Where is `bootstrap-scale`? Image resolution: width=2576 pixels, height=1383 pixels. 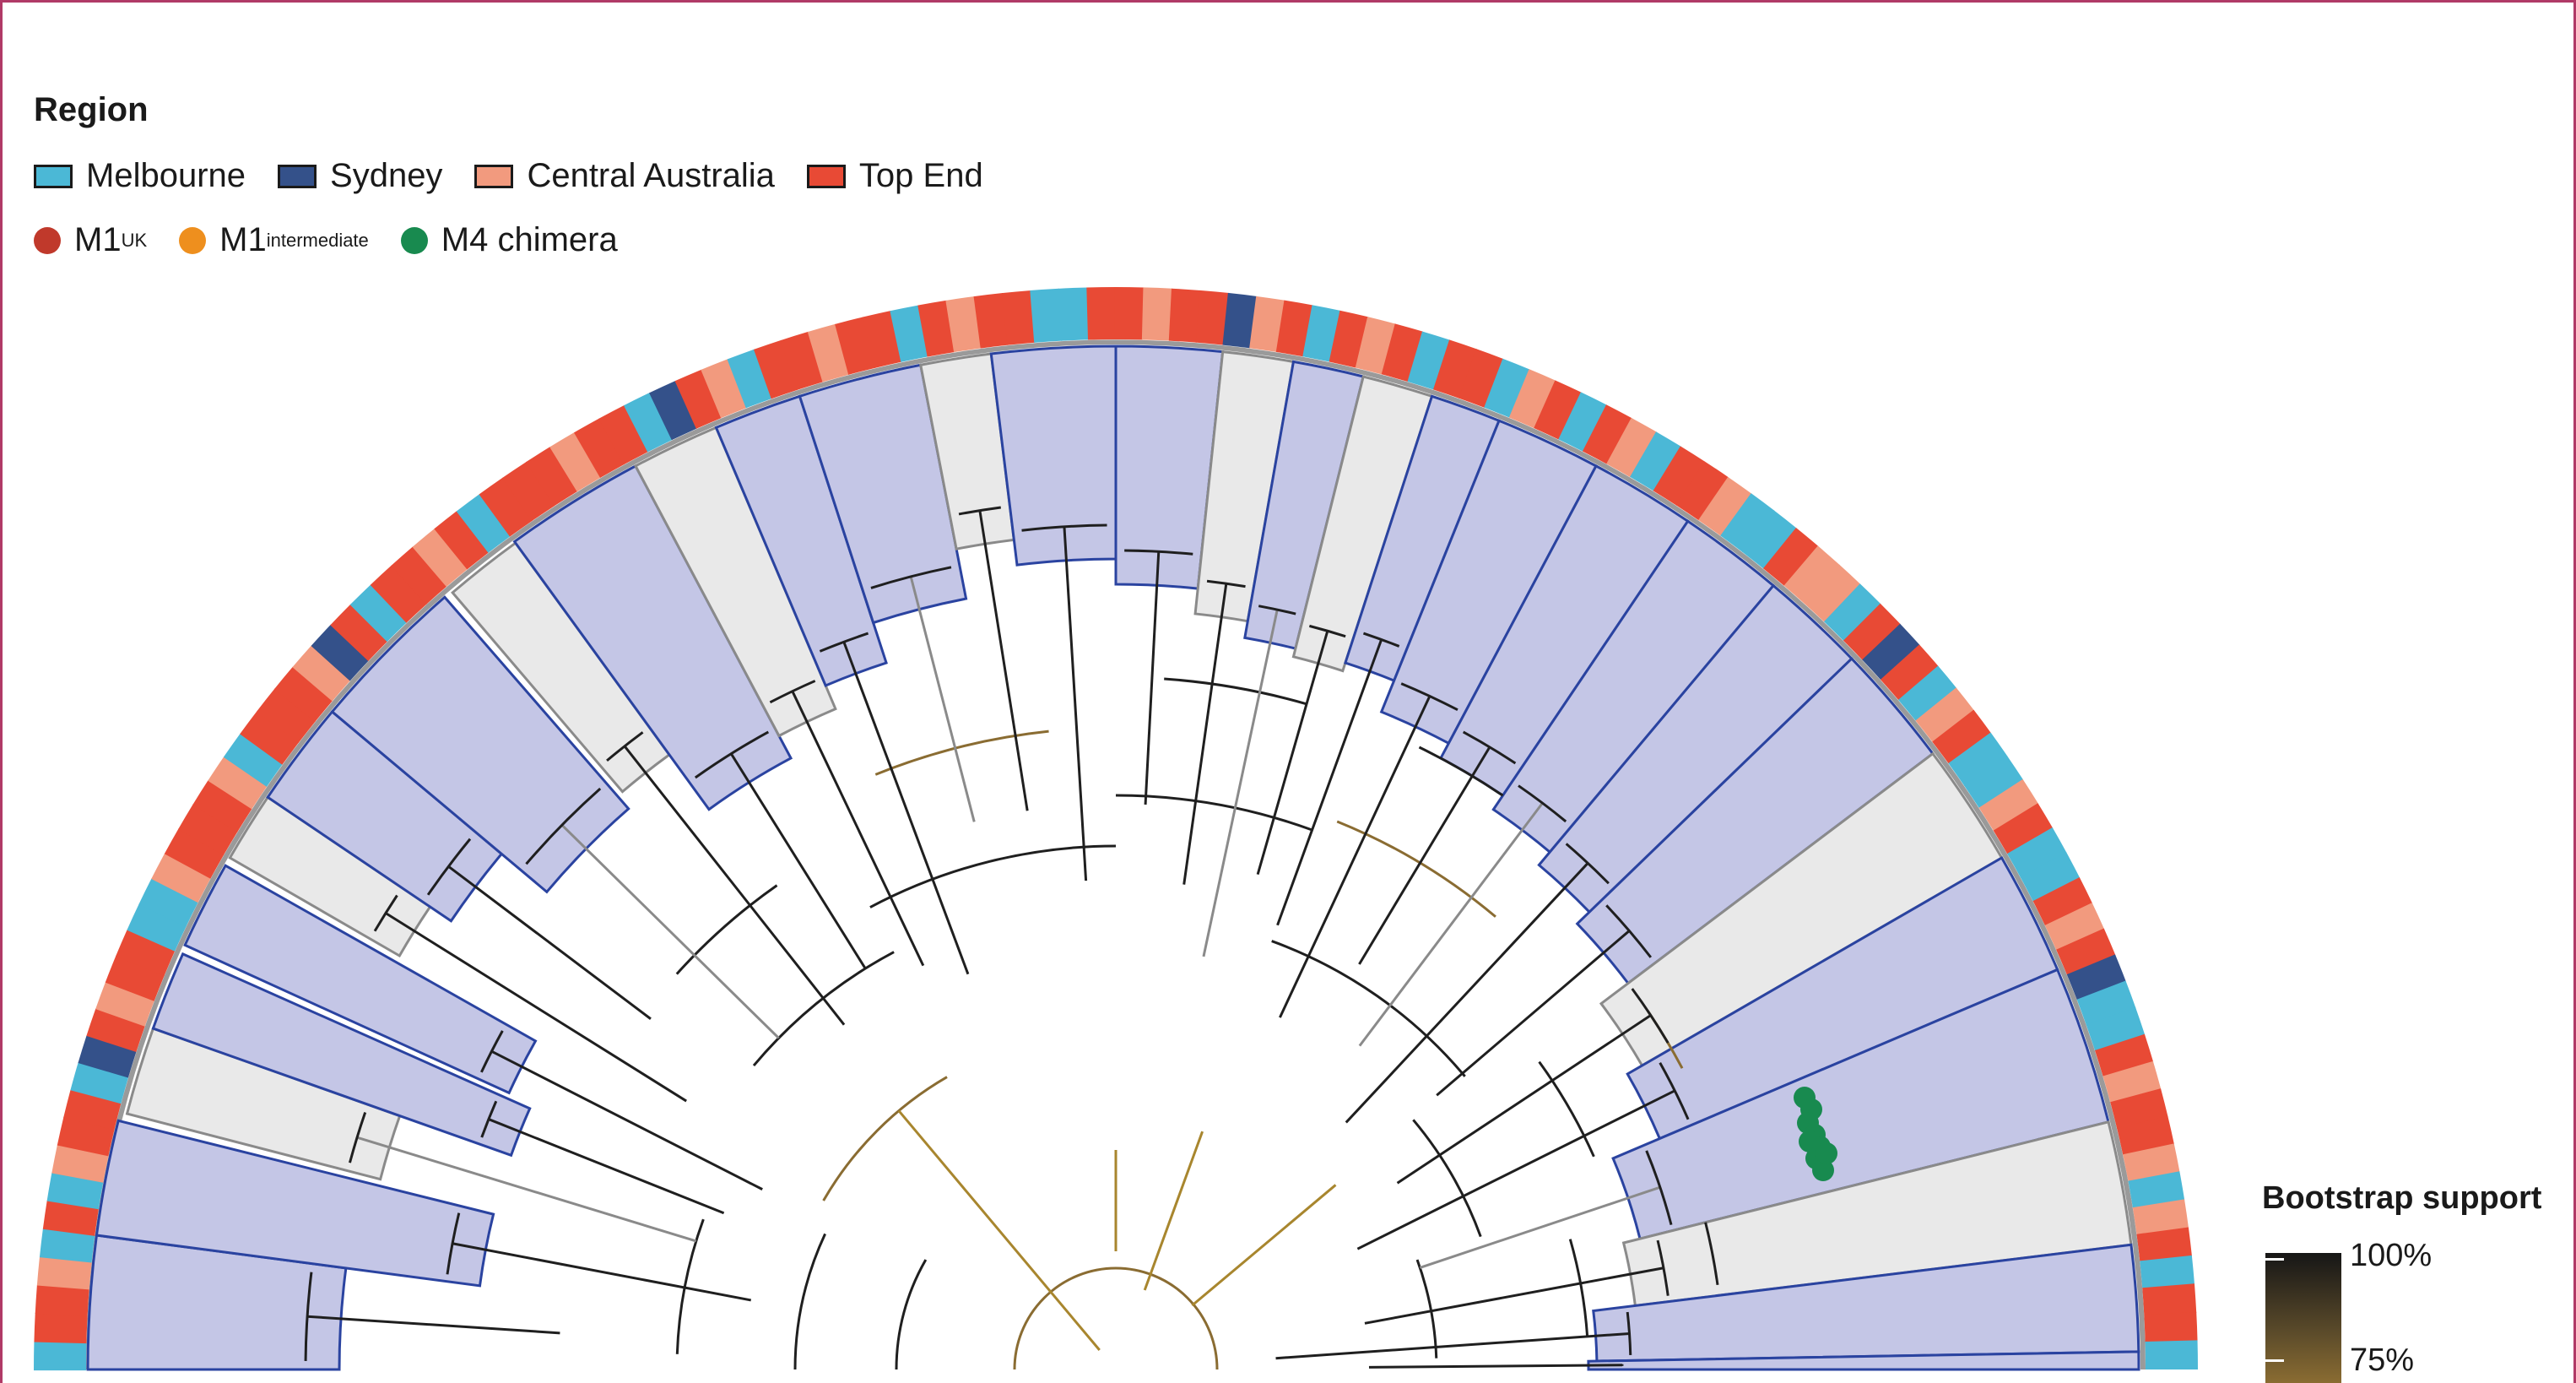
bootstrap-scale is located at coordinates (2303, 1318).